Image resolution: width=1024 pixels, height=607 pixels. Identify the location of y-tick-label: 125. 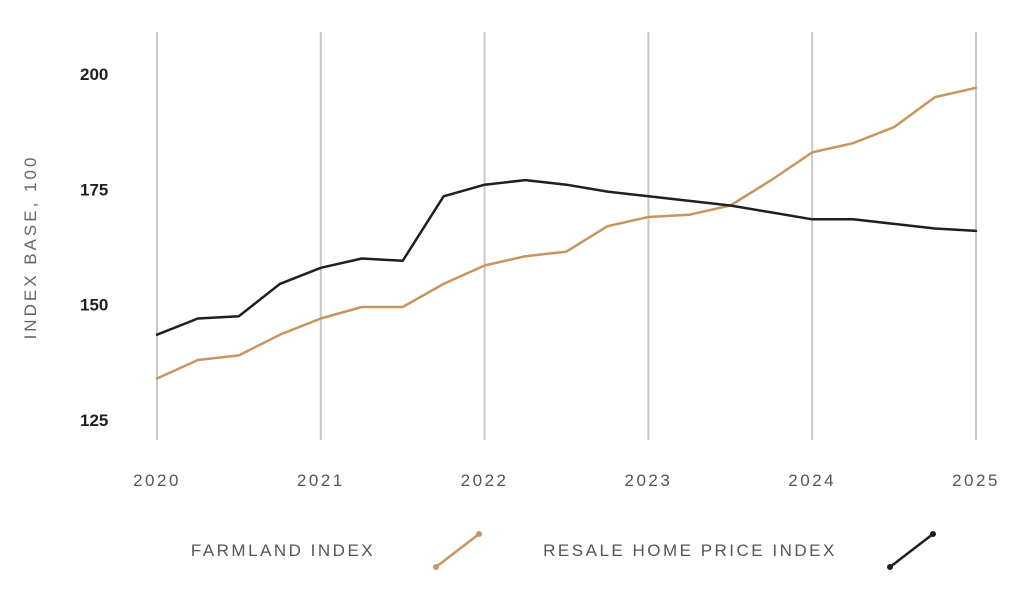
(94, 420).